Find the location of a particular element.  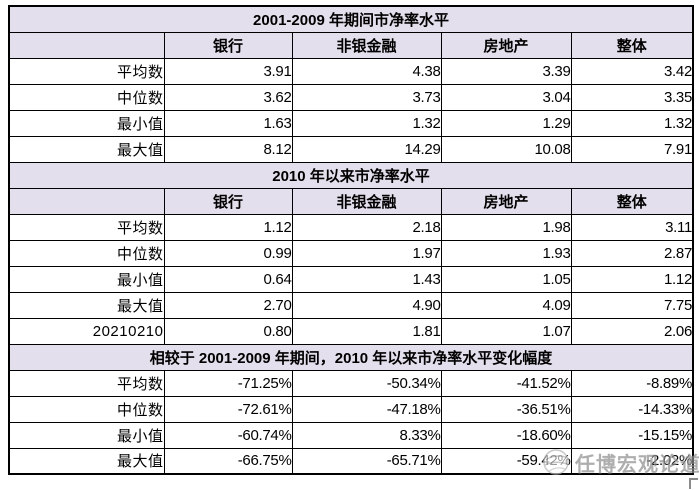

cell-value: 2.70 is located at coordinates (228, 305).